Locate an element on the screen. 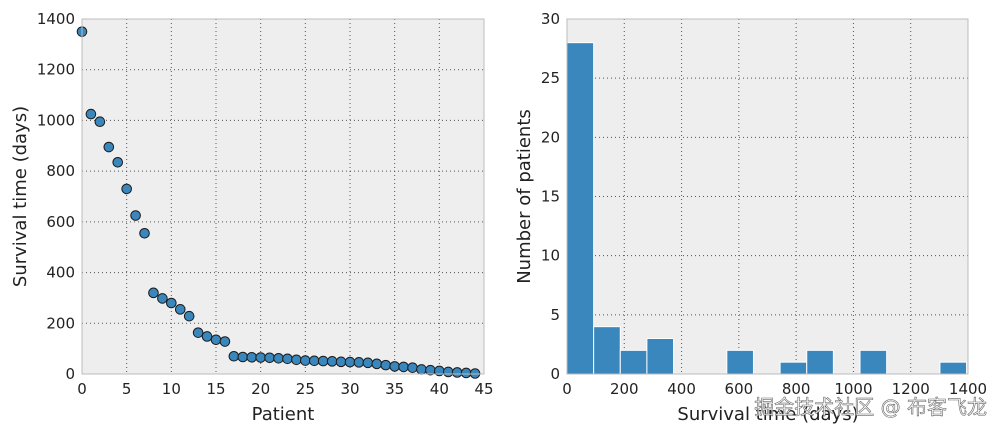 Image resolution: width=1000 pixels, height=435 pixels. left-x-axis-label: Patient is located at coordinates (283, 414).